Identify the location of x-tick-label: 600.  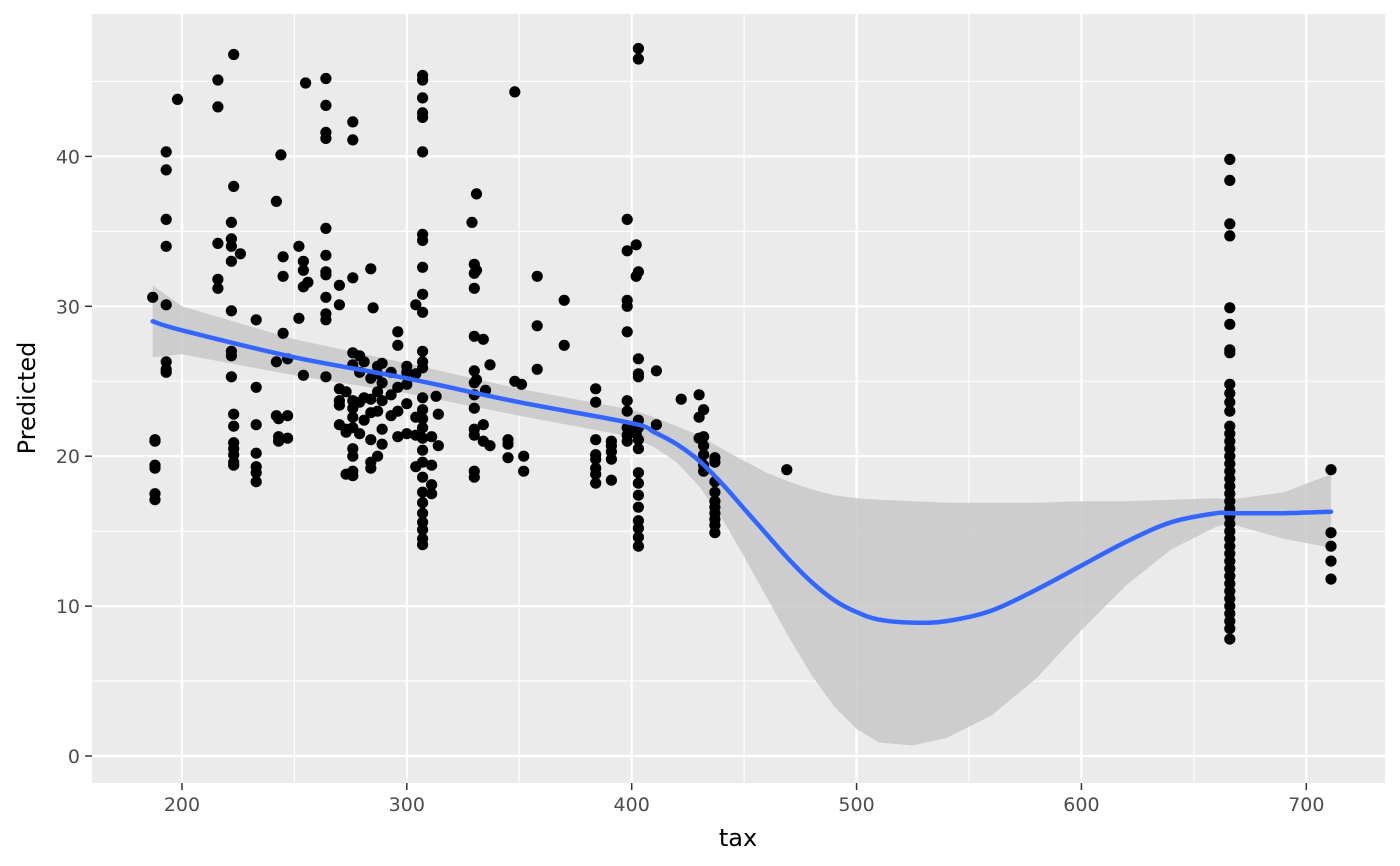
(1081, 805).